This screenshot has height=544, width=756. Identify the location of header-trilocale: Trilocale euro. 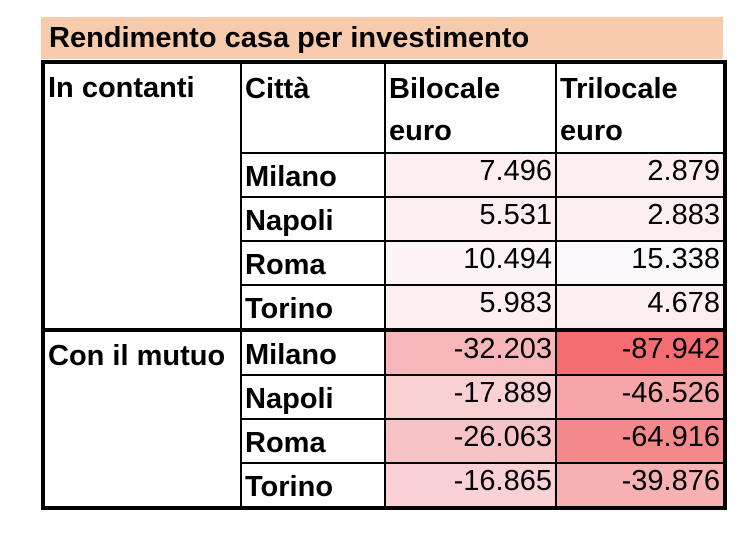
(640, 107).